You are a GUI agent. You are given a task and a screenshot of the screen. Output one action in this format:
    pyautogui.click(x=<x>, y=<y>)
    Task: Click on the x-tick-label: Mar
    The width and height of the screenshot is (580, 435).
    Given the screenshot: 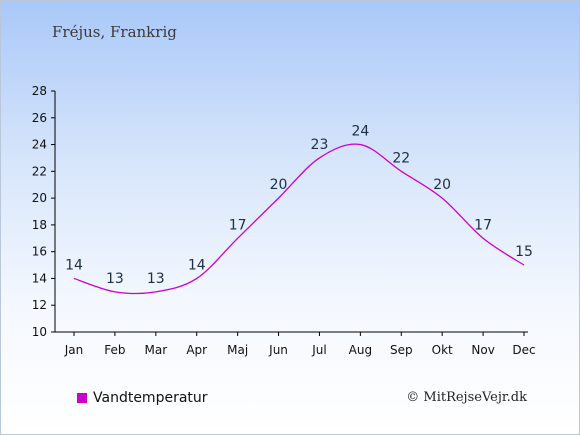 What is the action you would take?
    pyautogui.click(x=155, y=350)
    